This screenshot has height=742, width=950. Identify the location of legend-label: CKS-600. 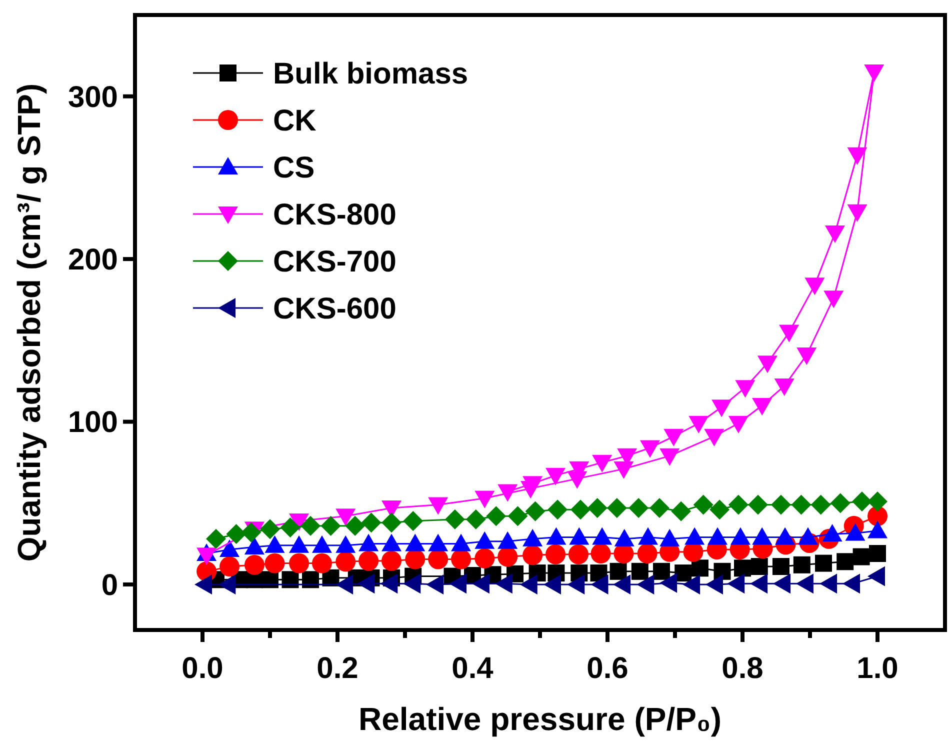
(334, 309).